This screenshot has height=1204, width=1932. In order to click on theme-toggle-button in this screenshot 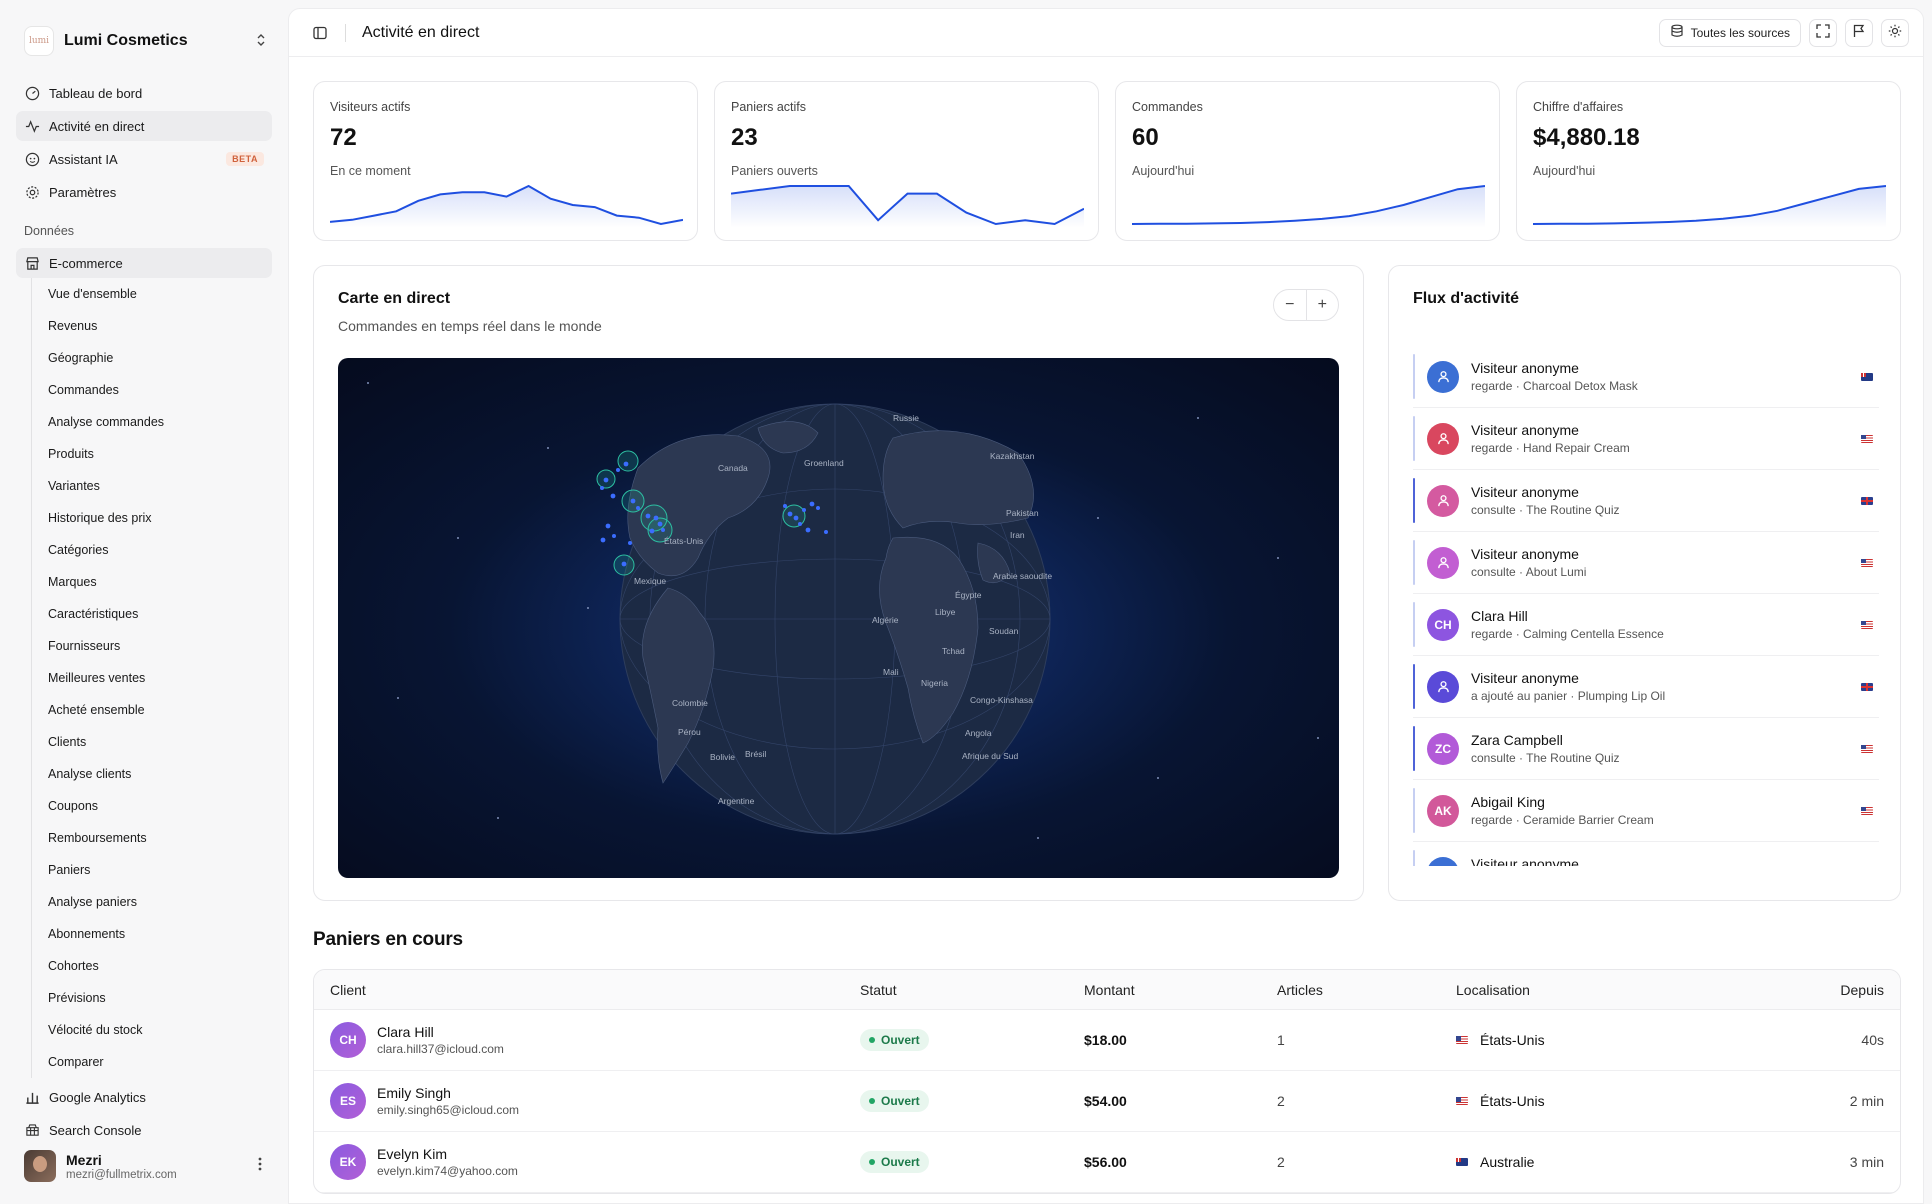, I will do `click(1895, 32)`.